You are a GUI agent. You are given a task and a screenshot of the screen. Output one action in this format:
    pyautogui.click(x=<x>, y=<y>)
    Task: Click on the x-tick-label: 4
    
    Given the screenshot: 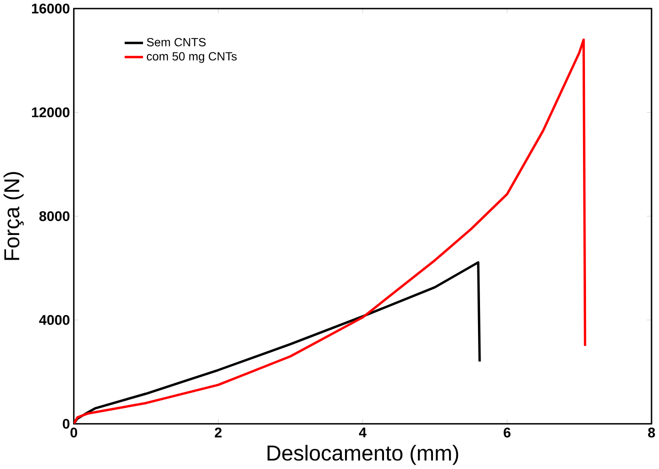 What is the action you would take?
    pyautogui.click(x=362, y=433)
    